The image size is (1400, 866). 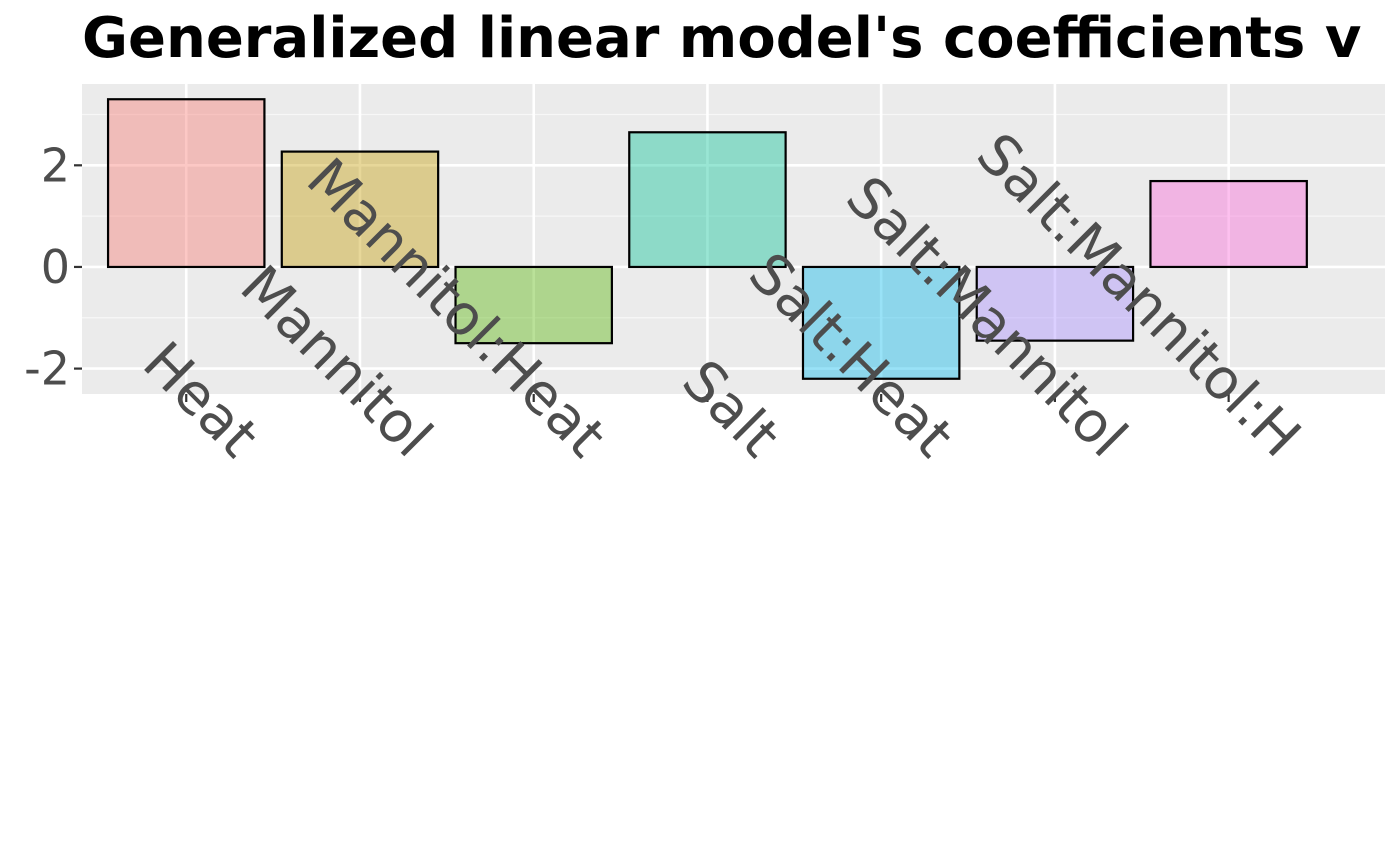 What do you see at coordinates (533, 305) in the screenshot?
I see `bar-mannitol-heat` at bounding box center [533, 305].